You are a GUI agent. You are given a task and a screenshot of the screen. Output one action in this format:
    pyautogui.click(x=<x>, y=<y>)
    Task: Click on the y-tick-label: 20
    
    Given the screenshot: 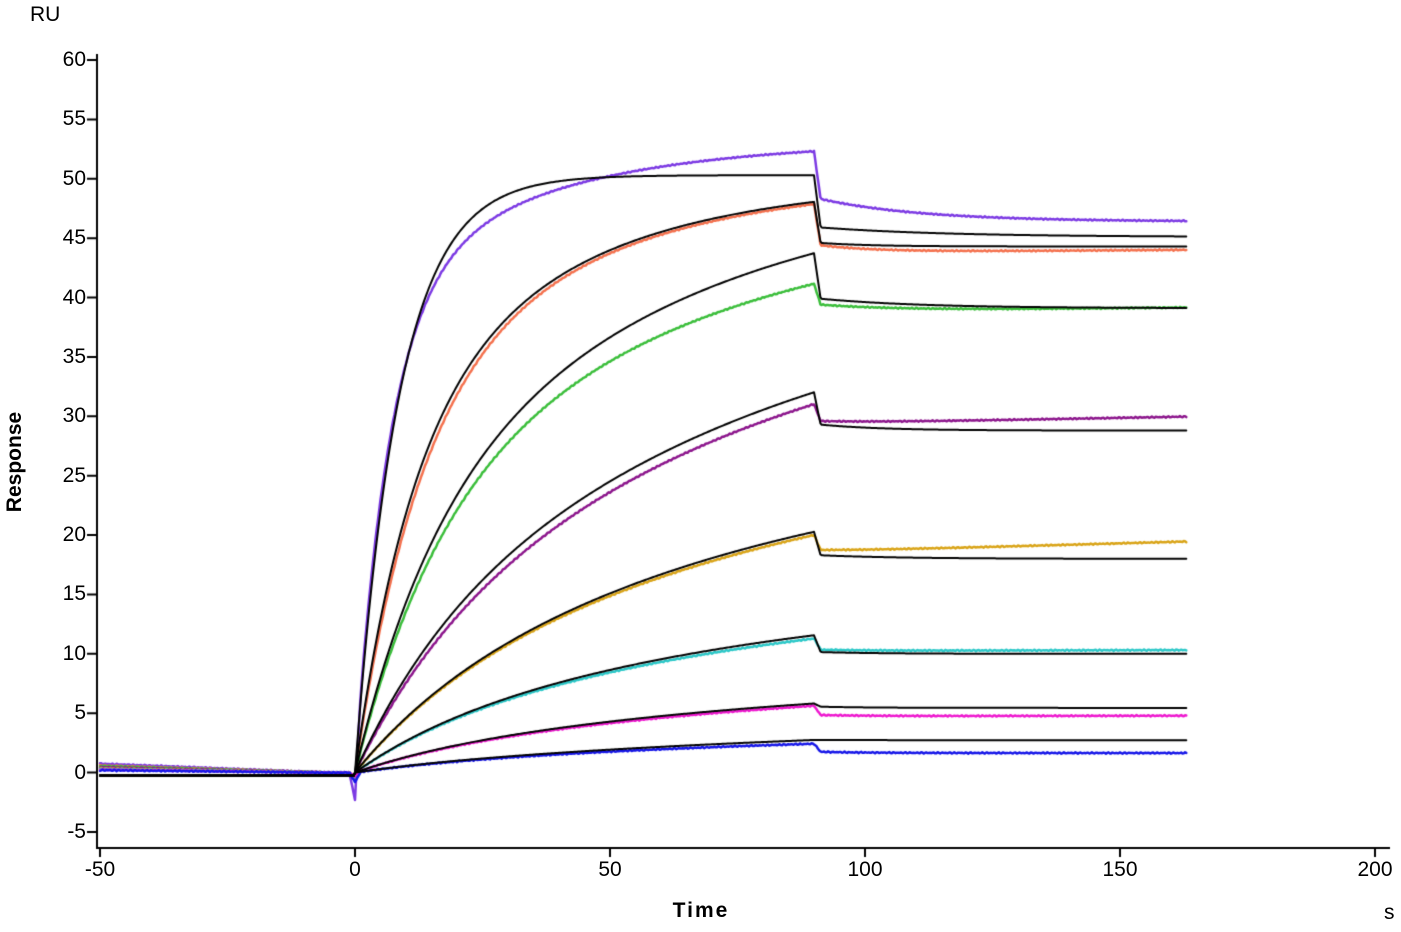 What is the action you would take?
    pyautogui.click(x=74, y=535)
    